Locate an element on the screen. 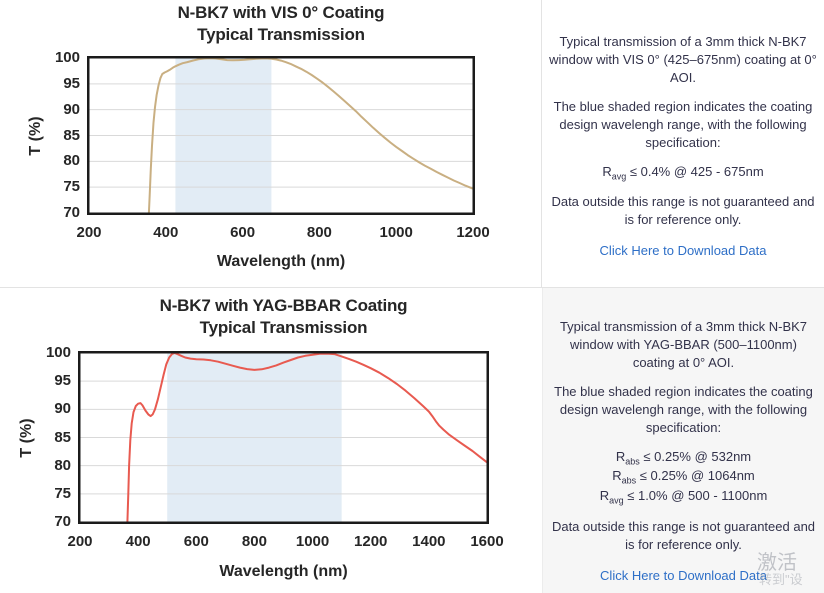 Image resolution: width=824 pixels, height=593 pixels. spec-lines: Ravg ≤ 0.4% @ 425 - 675nm is located at coordinates (683, 173).